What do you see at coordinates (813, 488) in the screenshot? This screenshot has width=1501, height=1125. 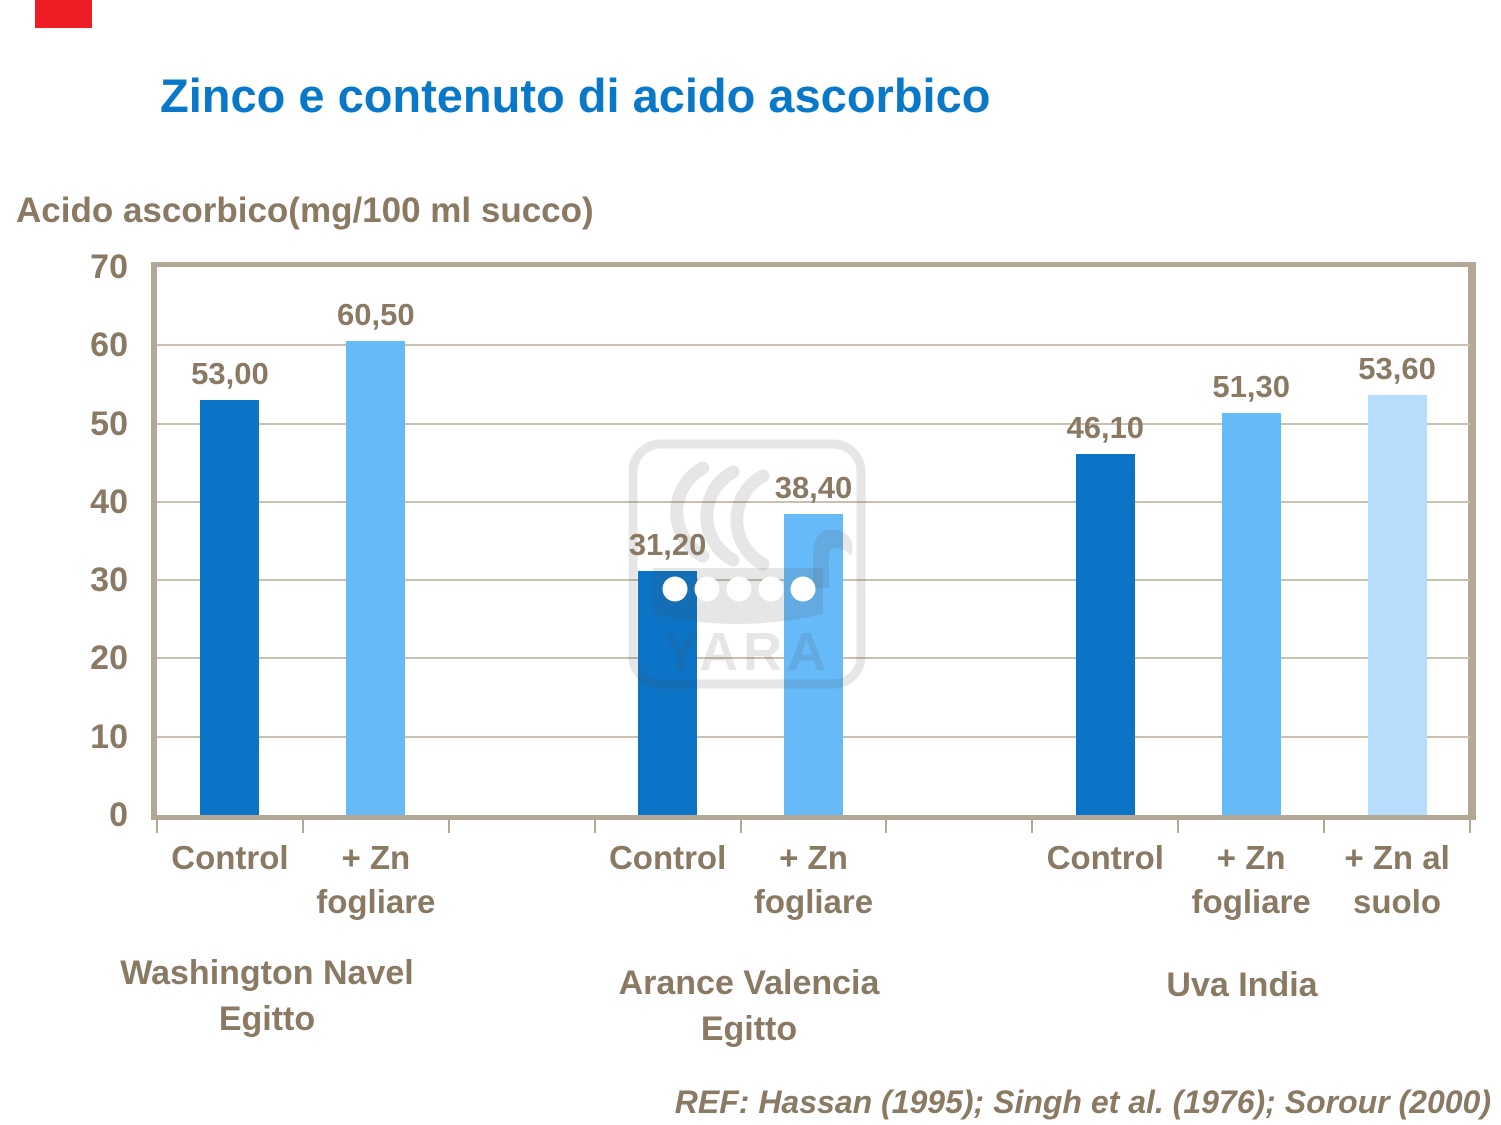 I see `bar-value-label: 38,40` at bounding box center [813, 488].